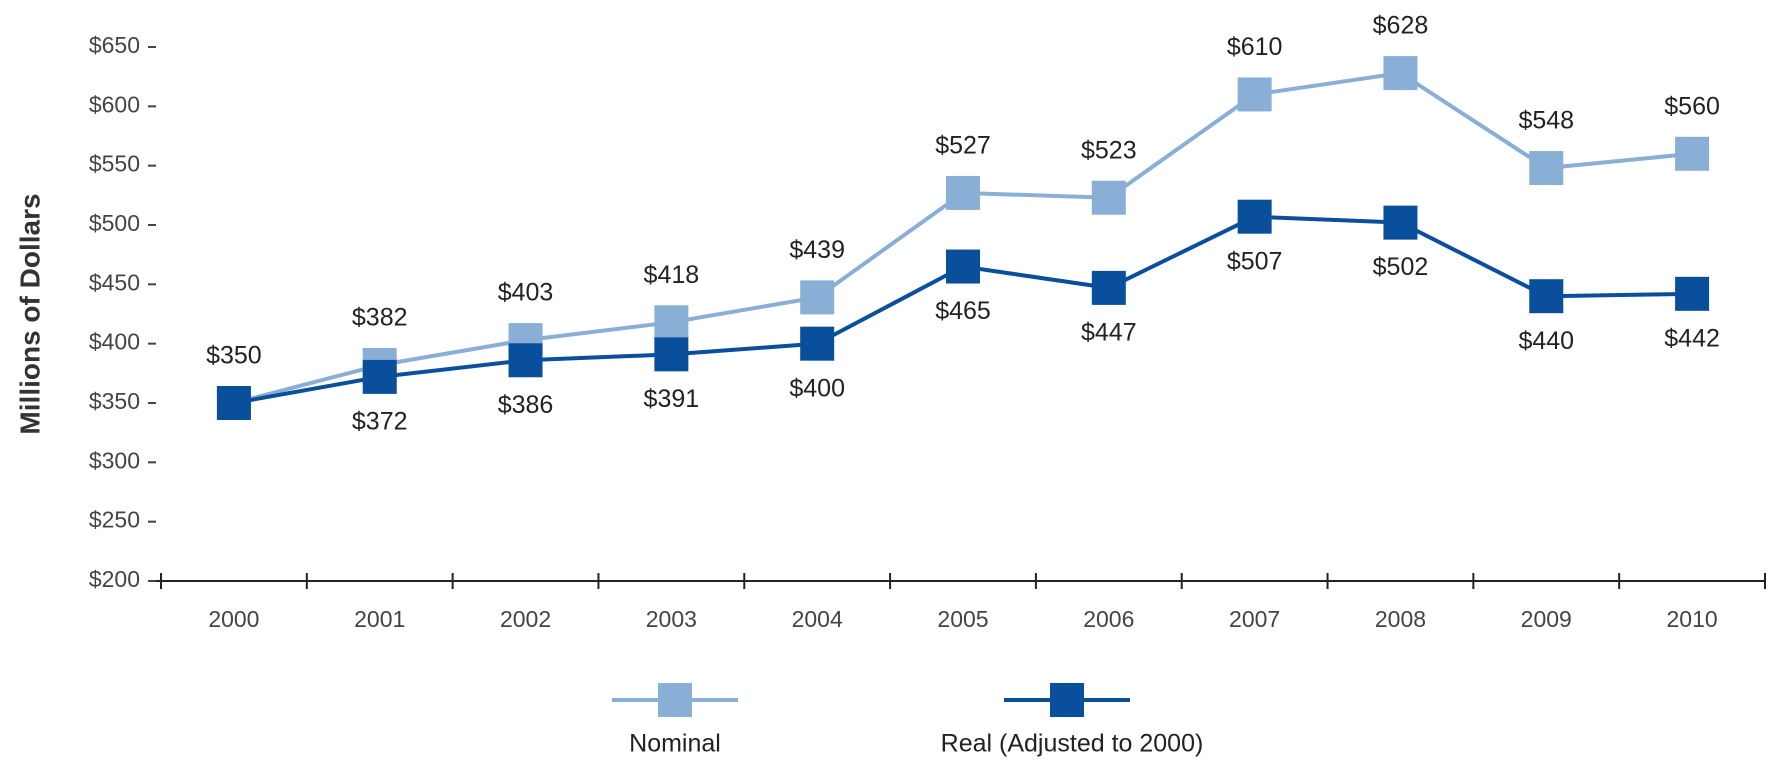 This screenshot has height=763, width=1775. Describe the element at coordinates (1401, 267) in the screenshot. I see `data-label: $502` at that location.